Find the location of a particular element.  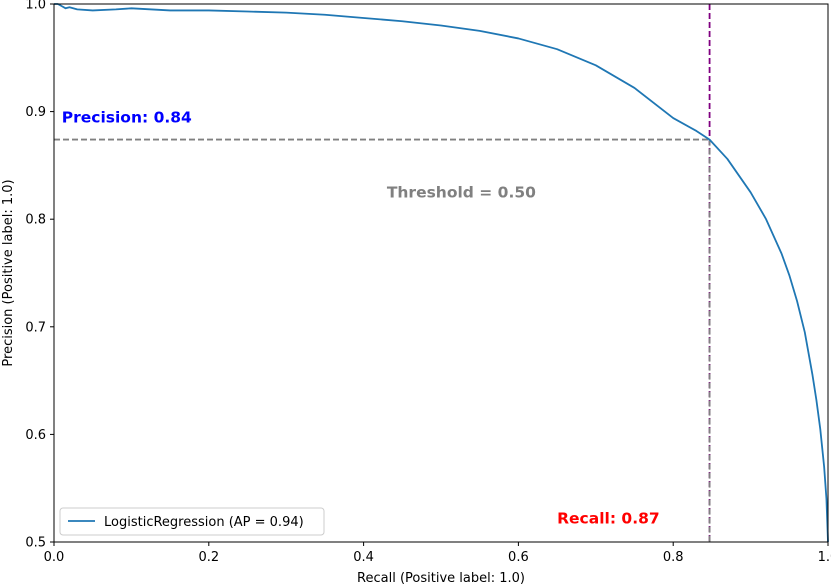

y-tick-label: 0.5 is located at coordinates (35, 543).